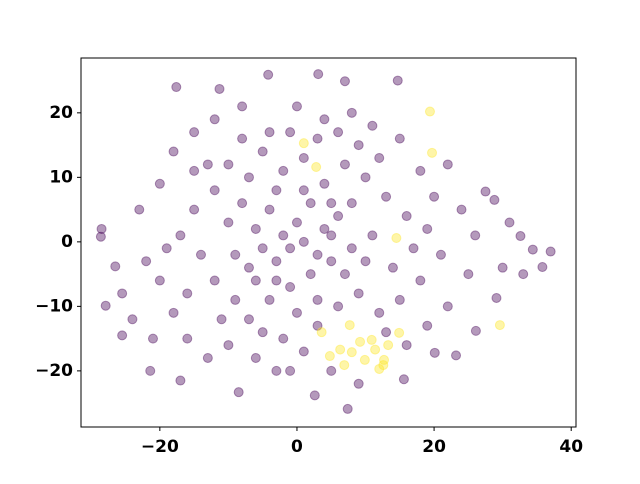  What do you see at coordinates (160, 447) in the screenshot?
I see `x-tick-label: −20` at bounding box center [160, 447].